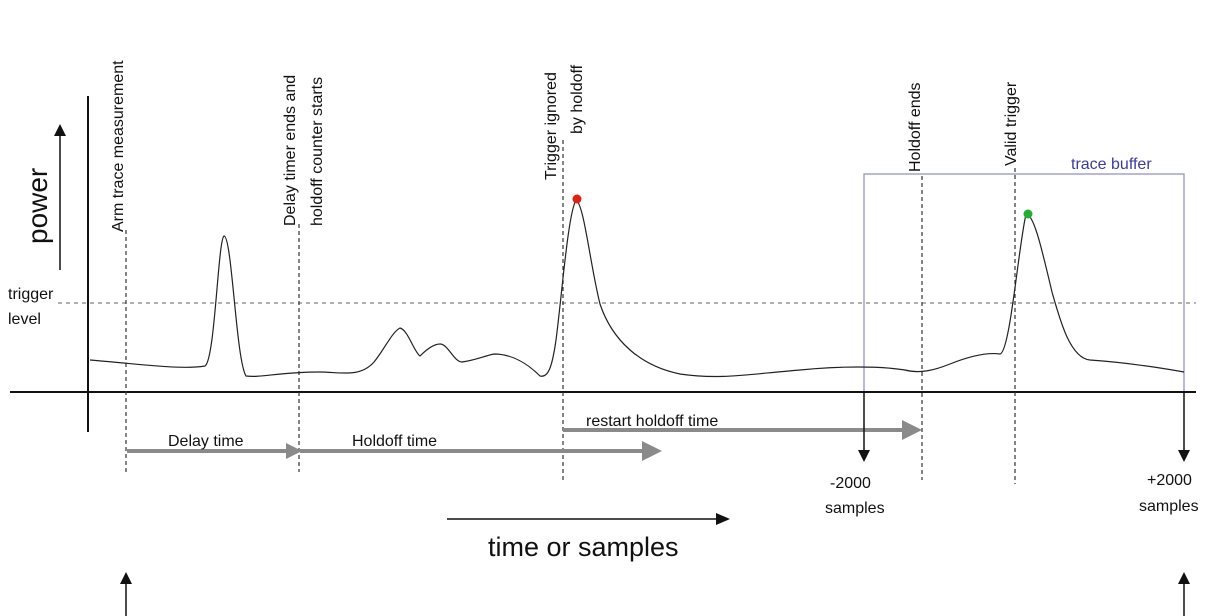 The width and height of the screenshot is (1222, 616). What do you see at coordinates (294, 451) in the screenshot?
I see `delay-time-arrowhead` at bounding box center [294, 451].